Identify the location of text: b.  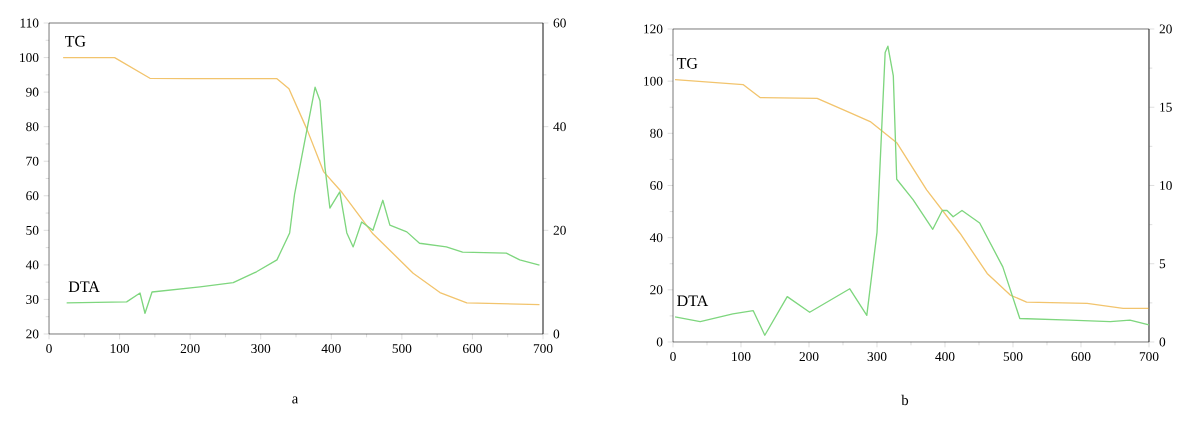
(905, 400).